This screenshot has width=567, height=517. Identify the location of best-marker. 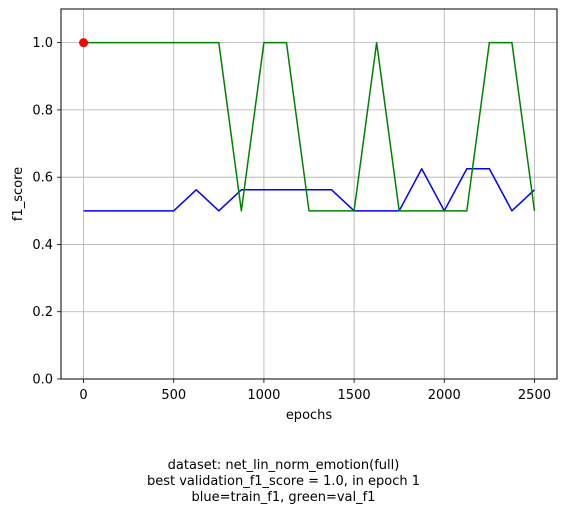
(84, 43).